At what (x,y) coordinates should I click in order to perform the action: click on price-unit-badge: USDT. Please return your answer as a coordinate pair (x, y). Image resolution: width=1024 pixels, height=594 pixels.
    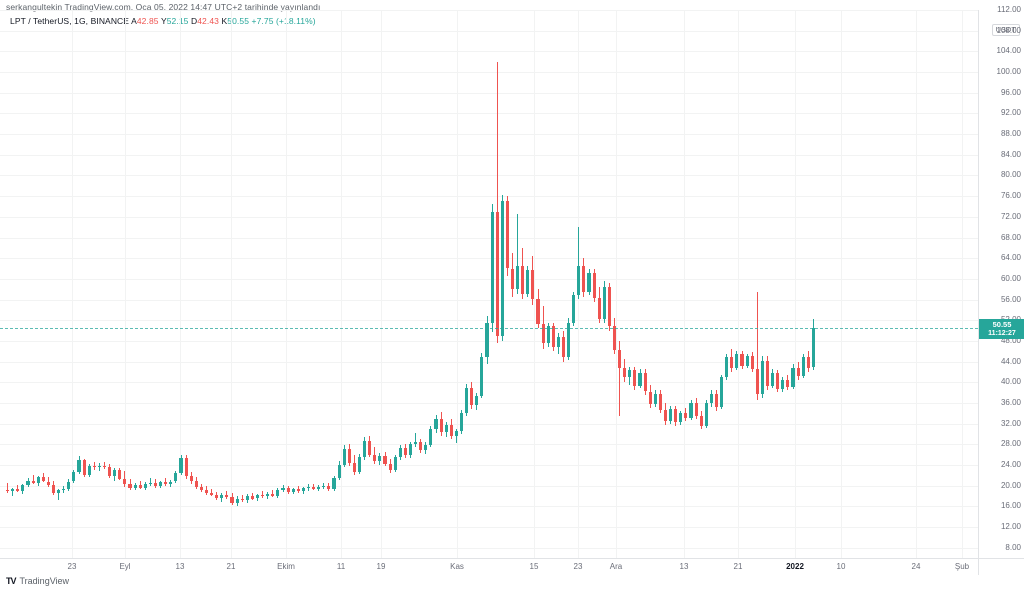
    Looking at the image, I should click on (1005, 30).